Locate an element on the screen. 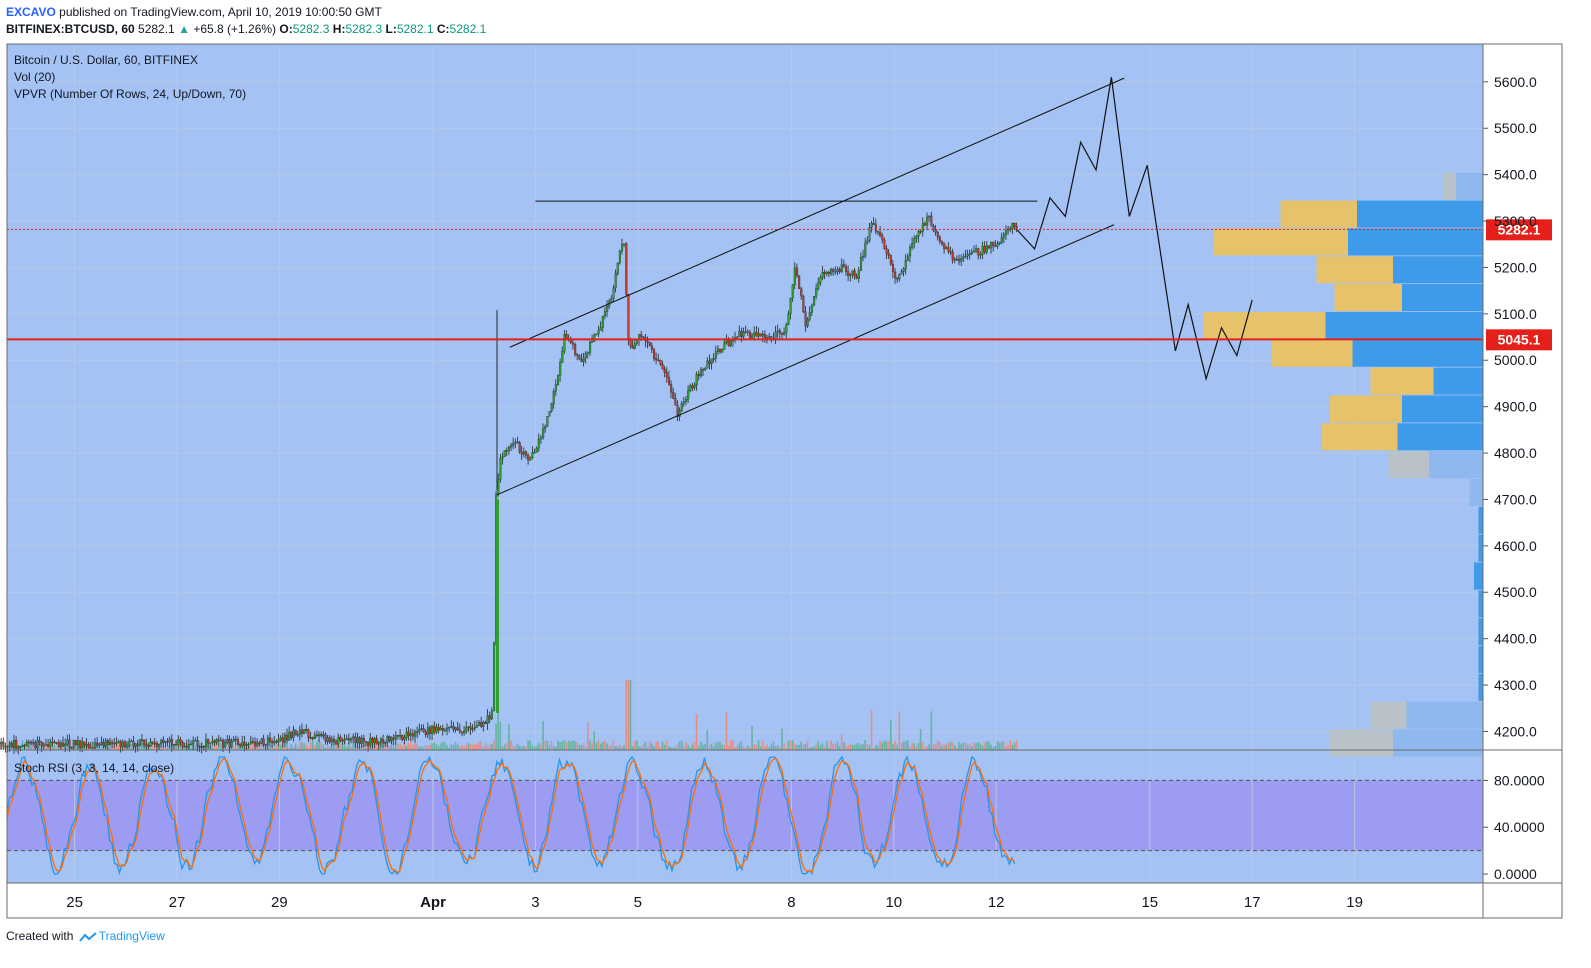  footer: Created with TradingView is located at coordinates (85, 936).